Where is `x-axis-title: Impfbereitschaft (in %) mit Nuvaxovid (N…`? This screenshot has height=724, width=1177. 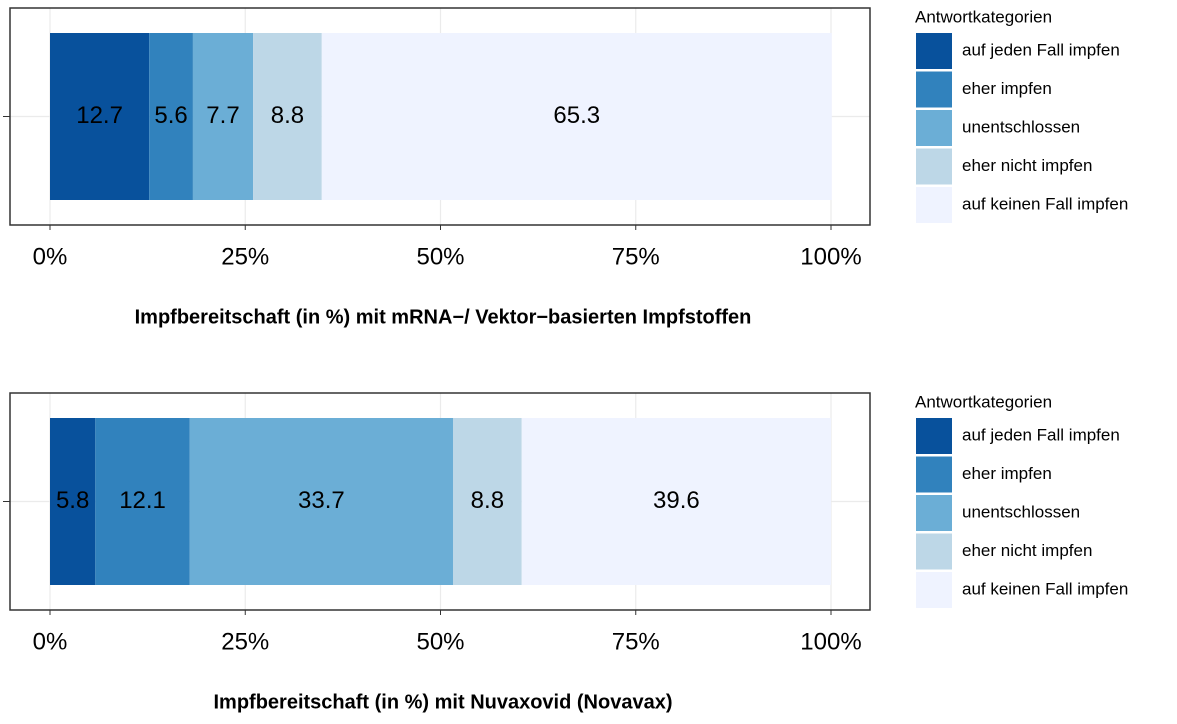
x-axis-title: Impfbereitschaft (in %) mit Nuvaxovid (N… is located at coordinates (443, 702).